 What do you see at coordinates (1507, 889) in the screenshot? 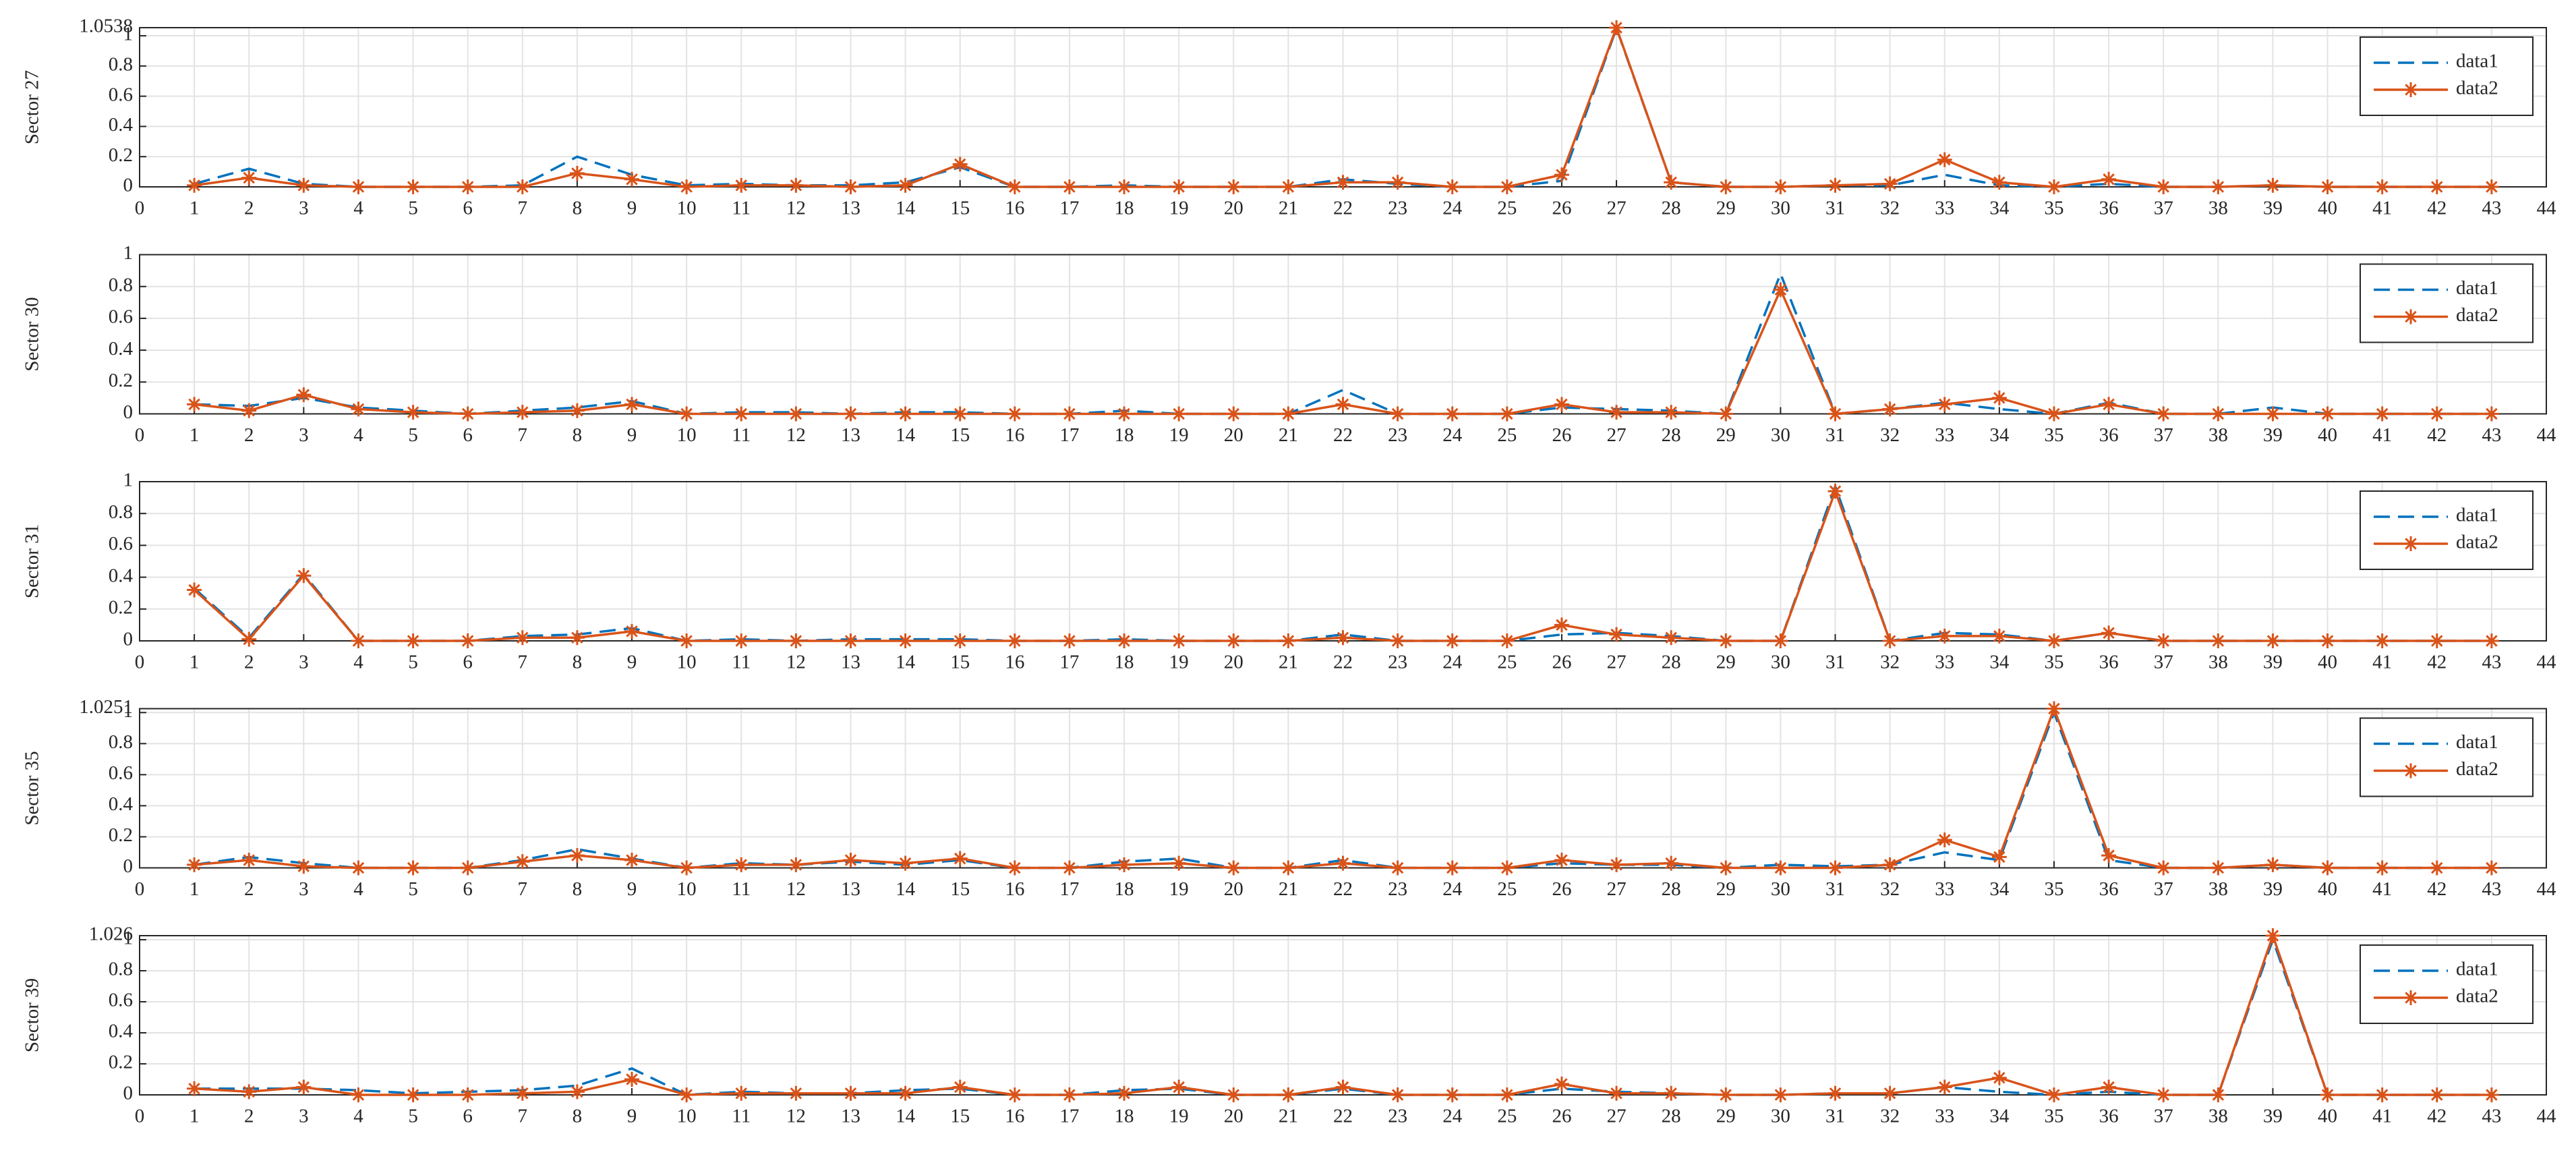
I see `x-tick-label: 25` at bounding box center [1507, 889].